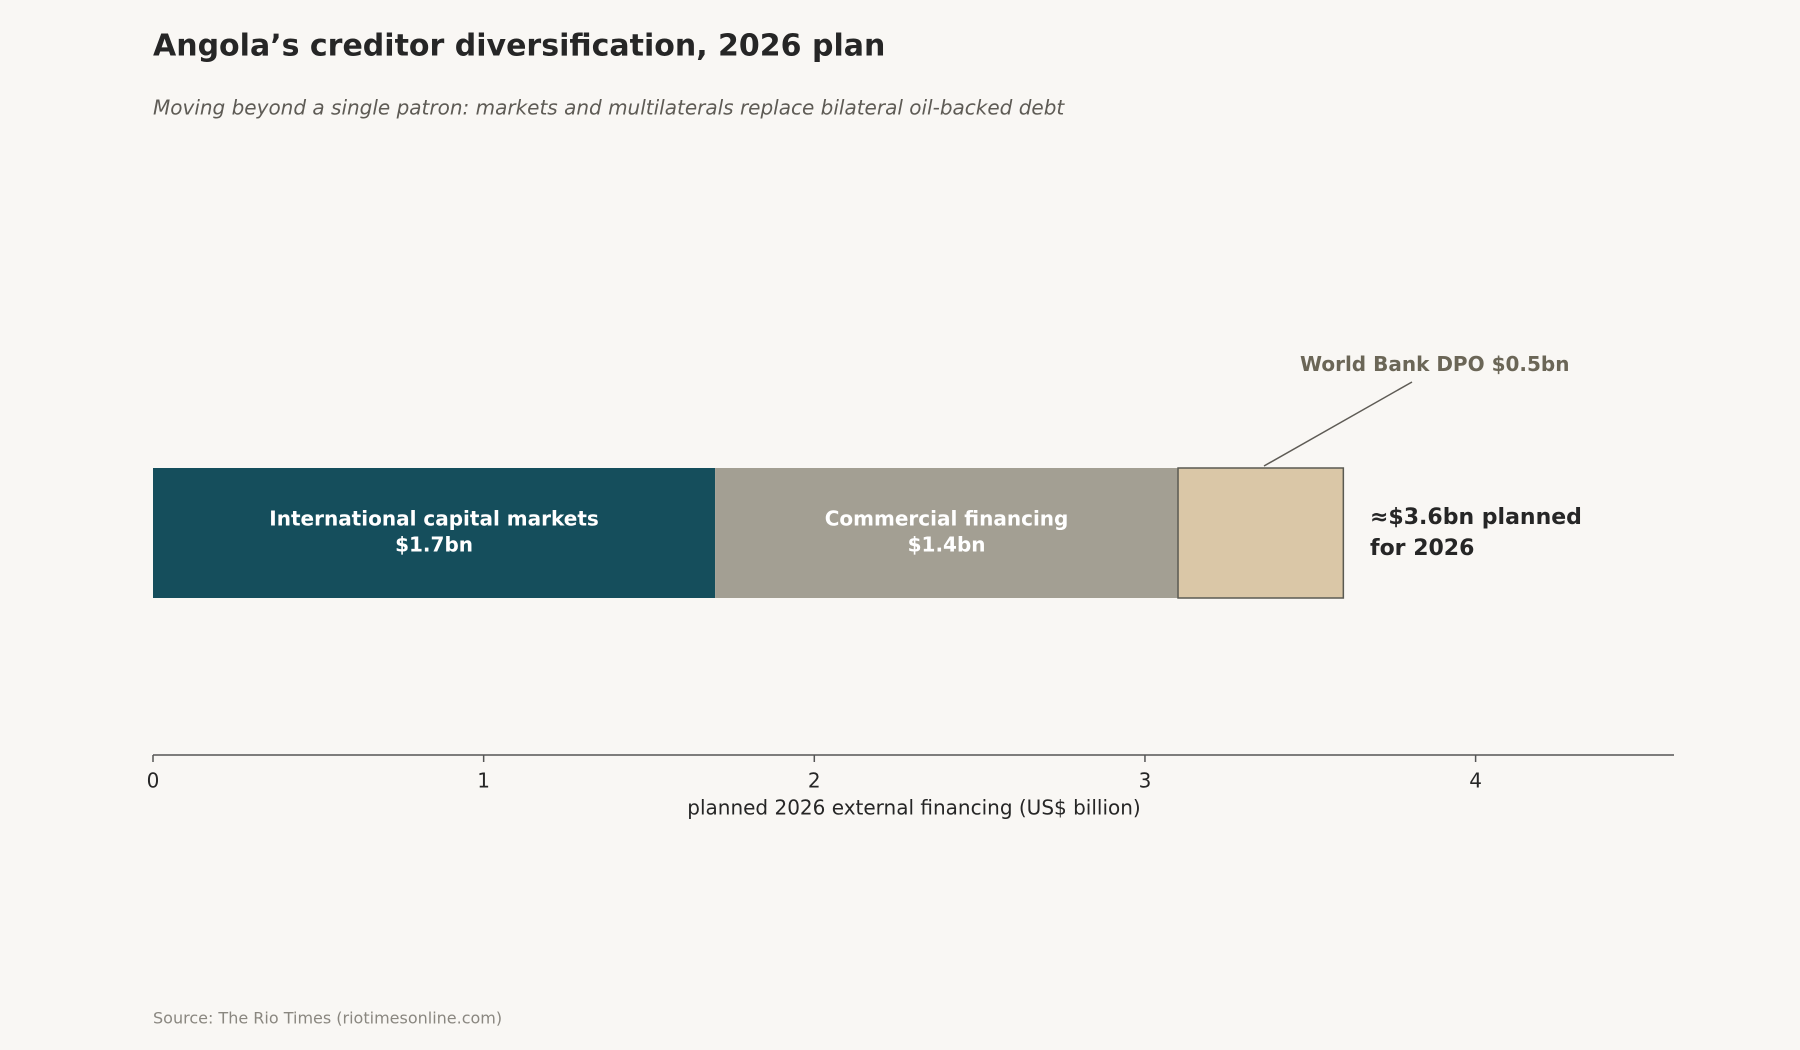 The width and height of the screenshot is (1800, 1050). What do you see at coordinates (1145, 781) in the screenshot?
I see `x-tick-label: 3` at bounding box center [1145, 781].